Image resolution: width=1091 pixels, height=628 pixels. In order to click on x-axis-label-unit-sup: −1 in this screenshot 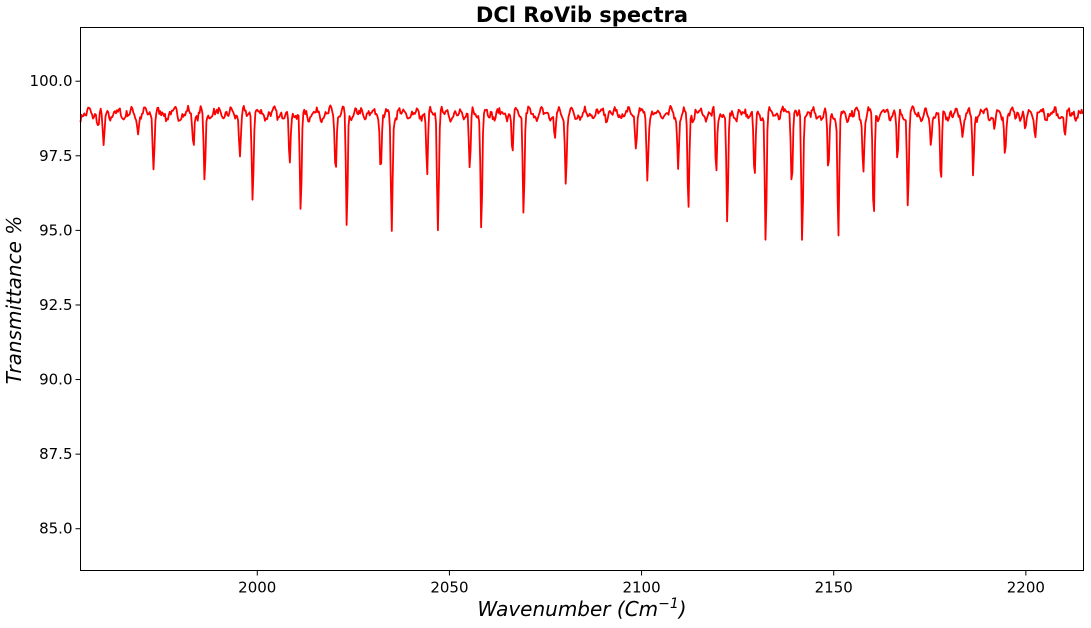, I will do `click(668, 604)`.